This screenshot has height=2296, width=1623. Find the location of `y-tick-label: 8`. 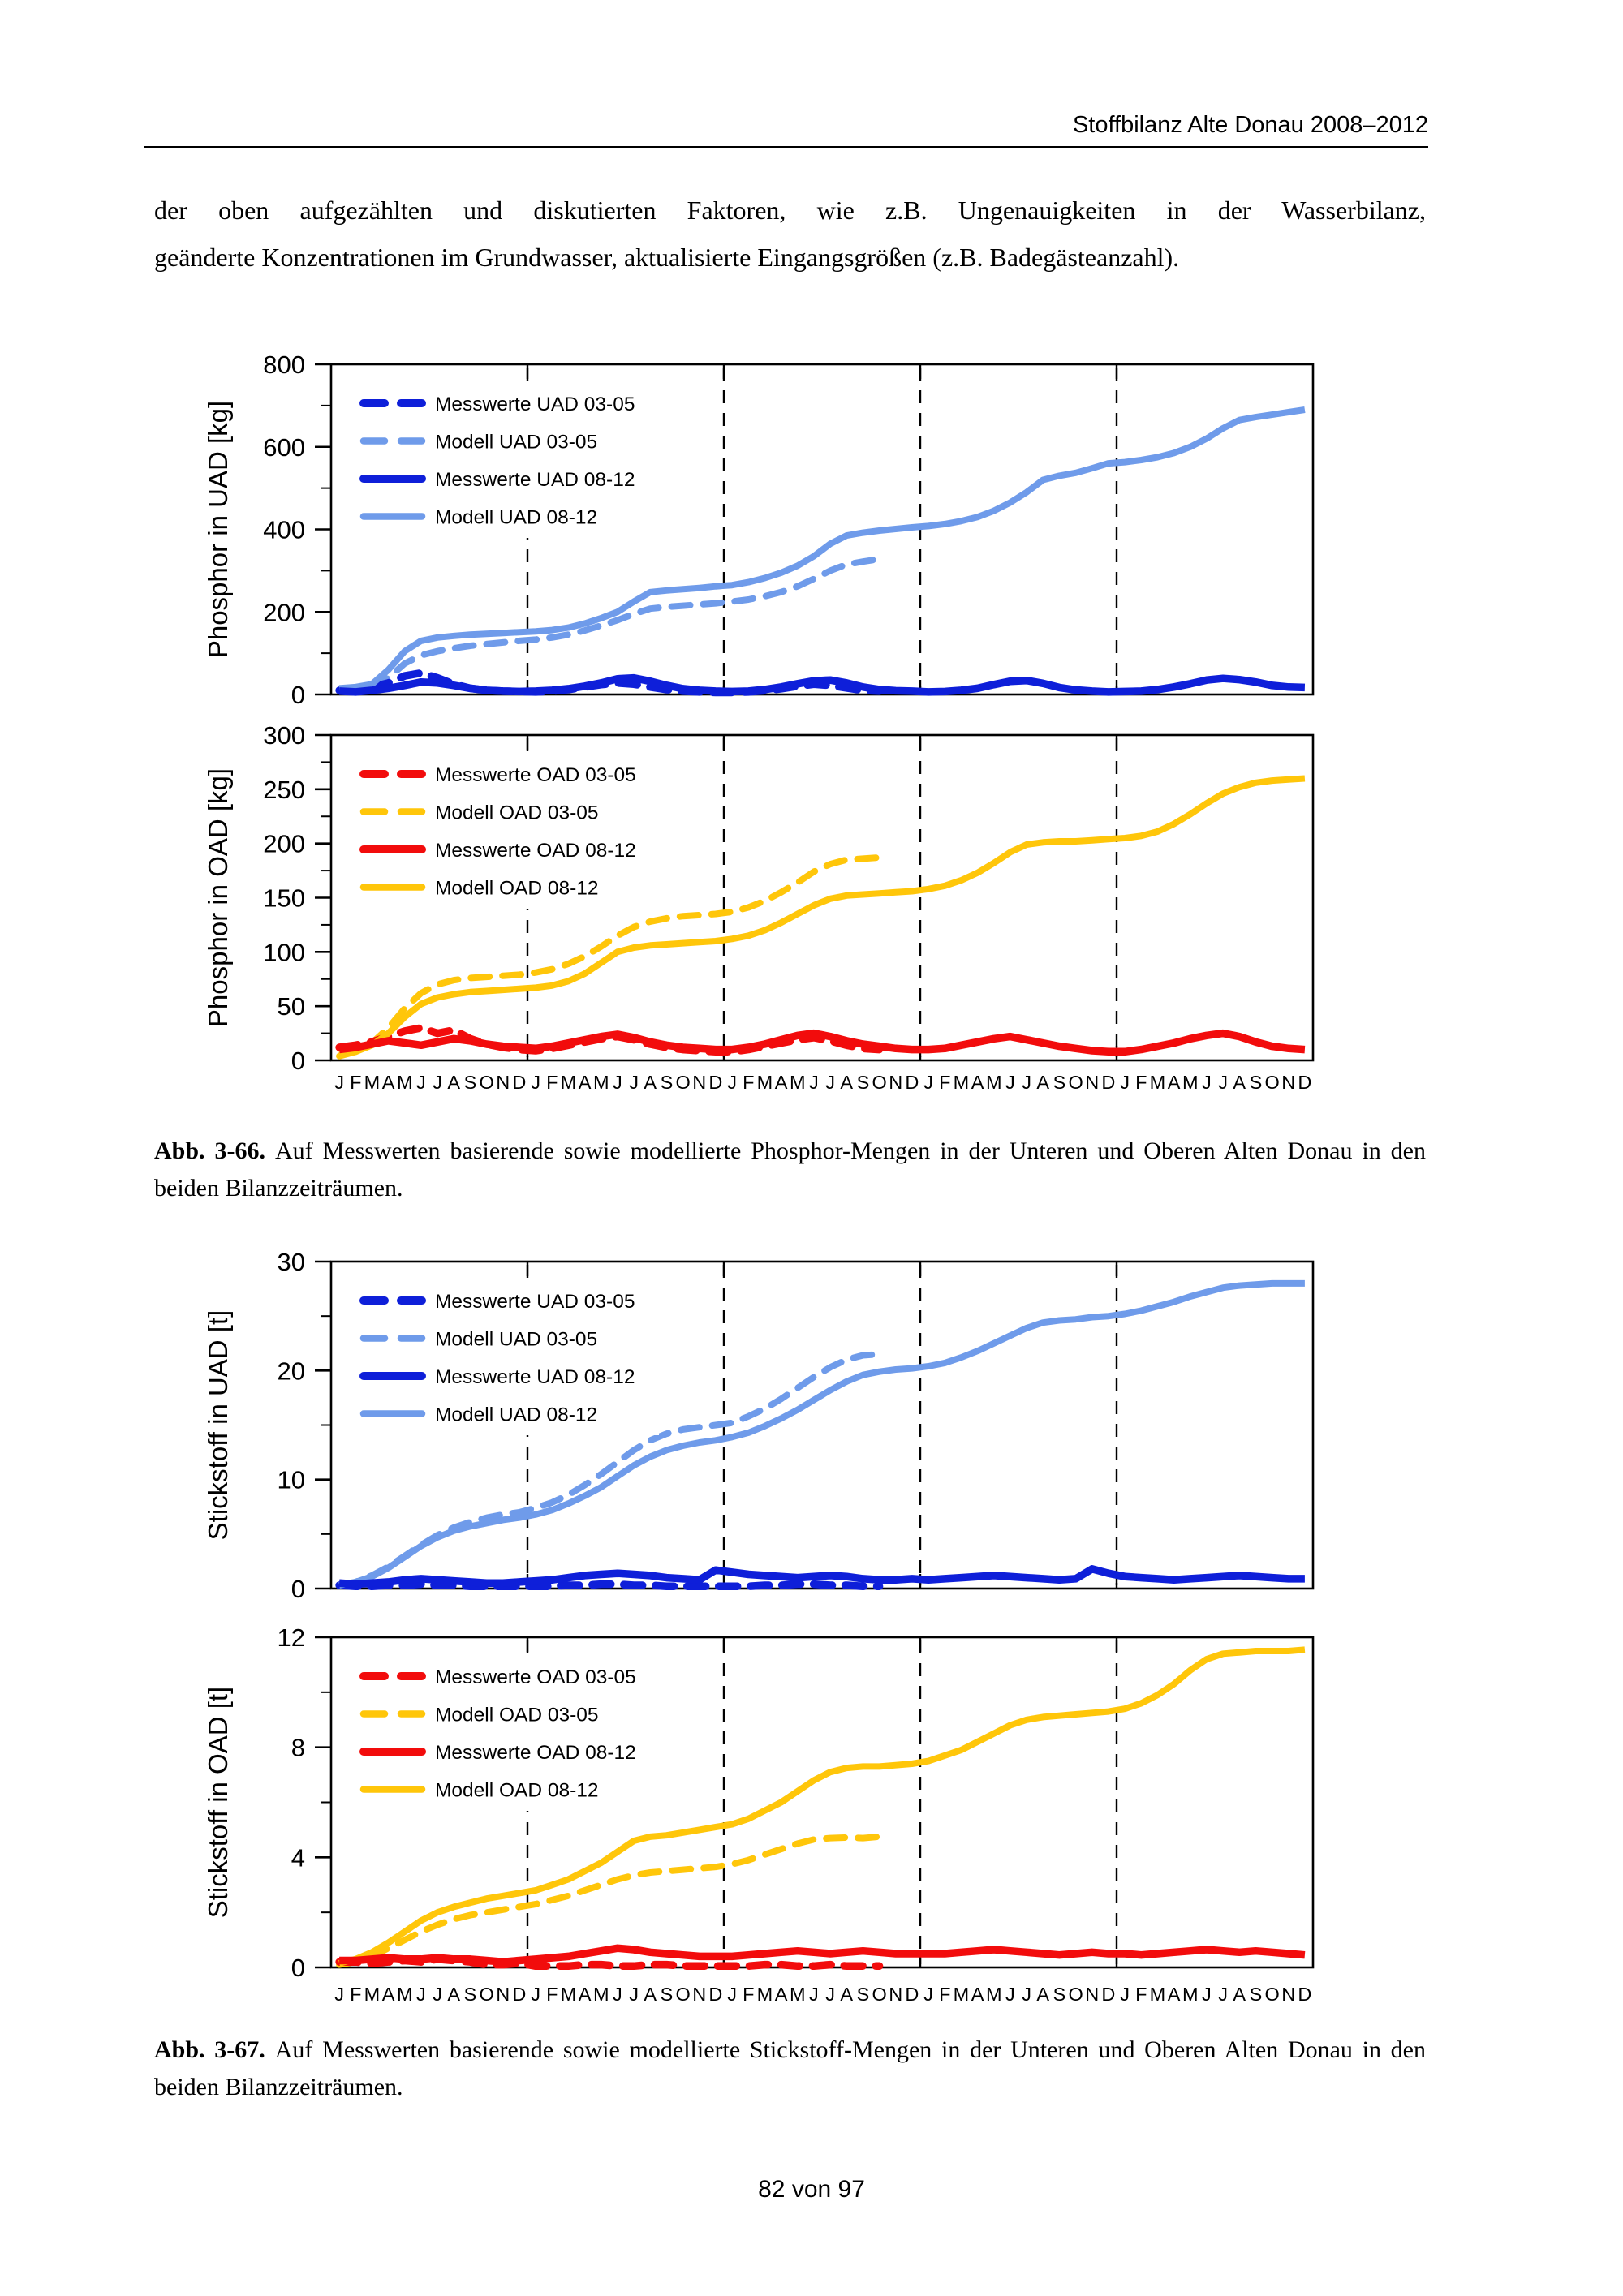

y-tick-label: 8 is located at coordinates (298, 1748).